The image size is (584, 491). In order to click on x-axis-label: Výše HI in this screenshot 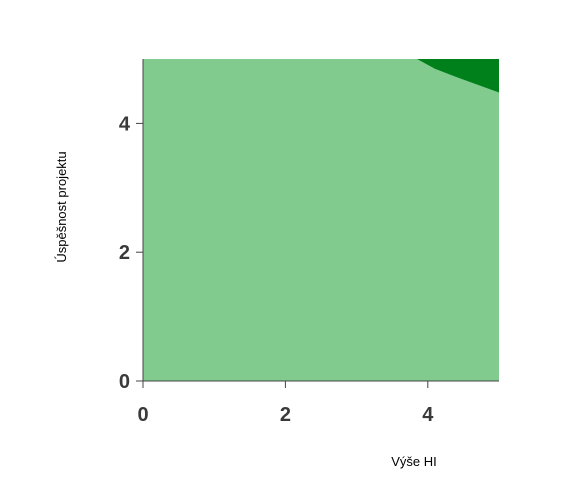, I will do `click(414, 461)`.